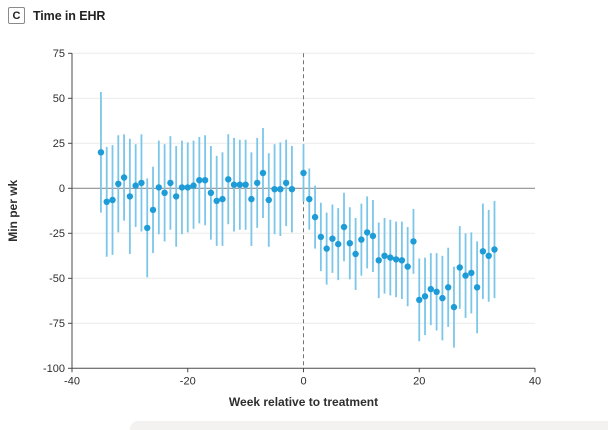 This screenshot has height=430, width=608. What do you see at coordinates (240, 184) in the screenshot?
I see `data-point-week--11` at bounding box center [240, 184].